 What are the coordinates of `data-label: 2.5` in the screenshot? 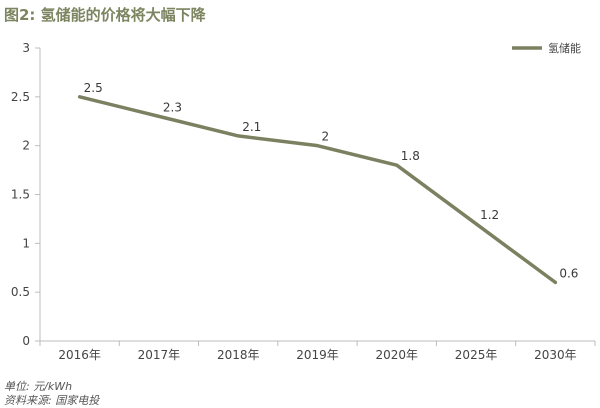 It's located at (93, 88).